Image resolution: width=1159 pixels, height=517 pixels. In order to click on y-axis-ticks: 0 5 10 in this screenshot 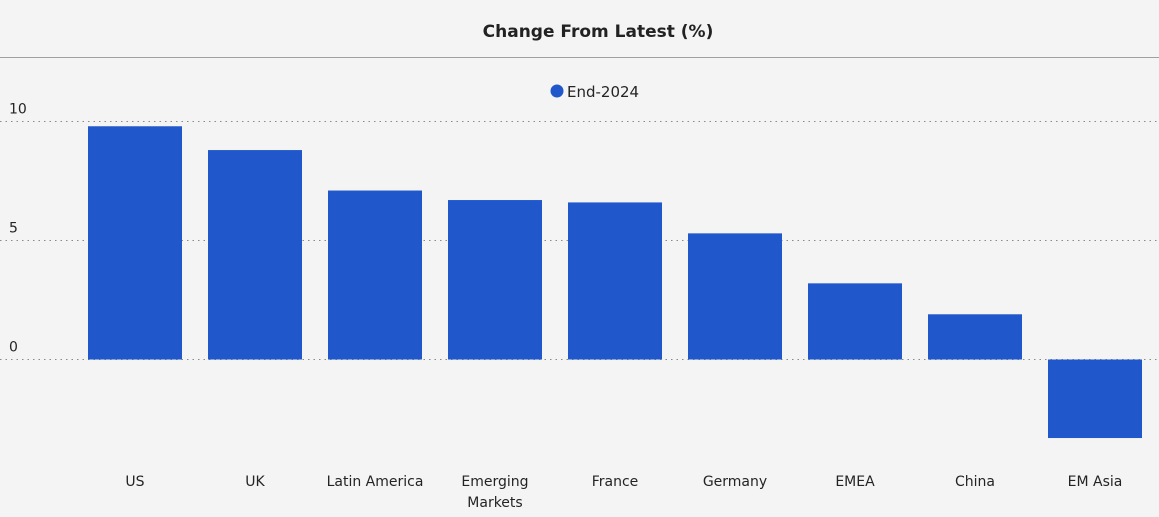, I will do `click(18, 229)`.